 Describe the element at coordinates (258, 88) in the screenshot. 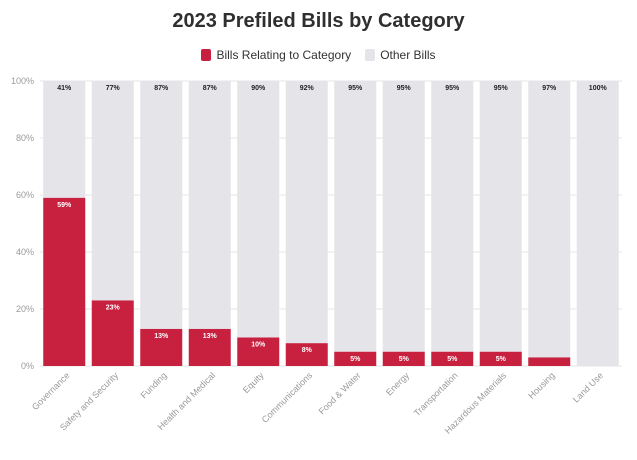

I see `data-label-other-bills: 90%` at that location.